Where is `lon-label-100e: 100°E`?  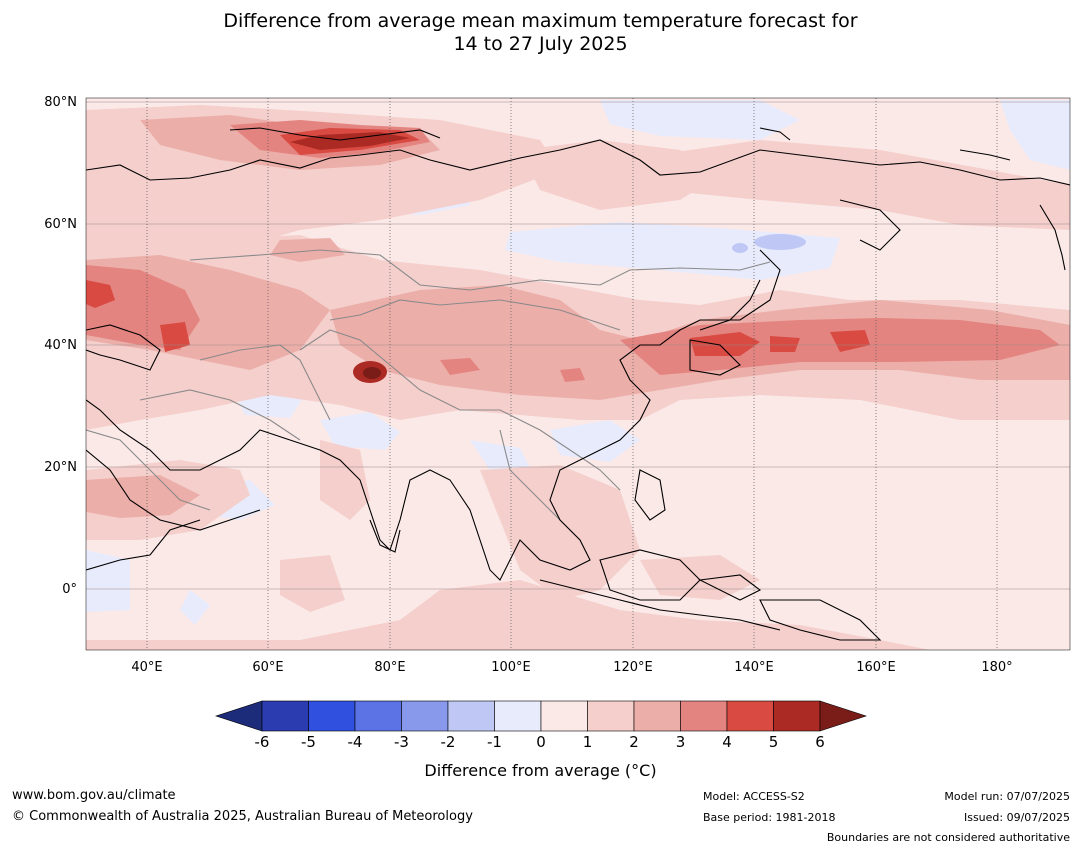
lon-label-100e: 100°E is located at coordinates (511, 667).